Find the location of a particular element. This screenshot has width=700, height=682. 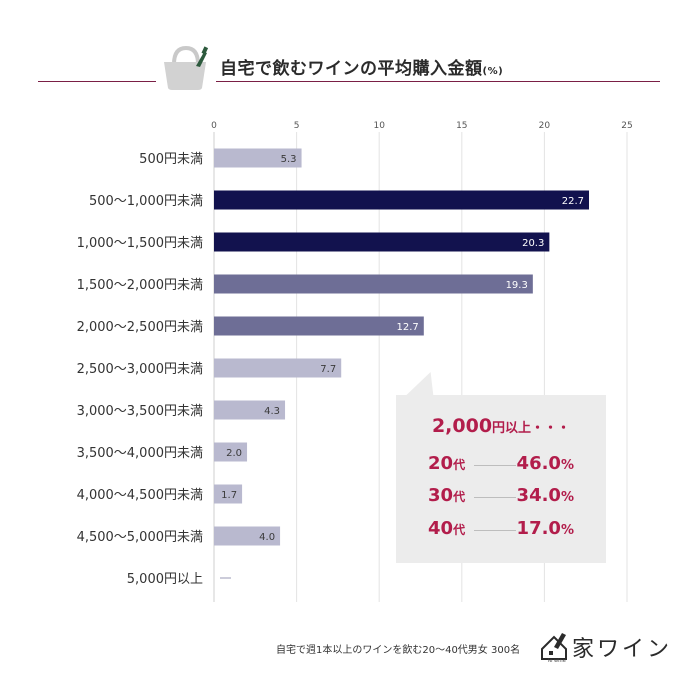

brand-tagline: ie wine is located at coordinates (557, 661).